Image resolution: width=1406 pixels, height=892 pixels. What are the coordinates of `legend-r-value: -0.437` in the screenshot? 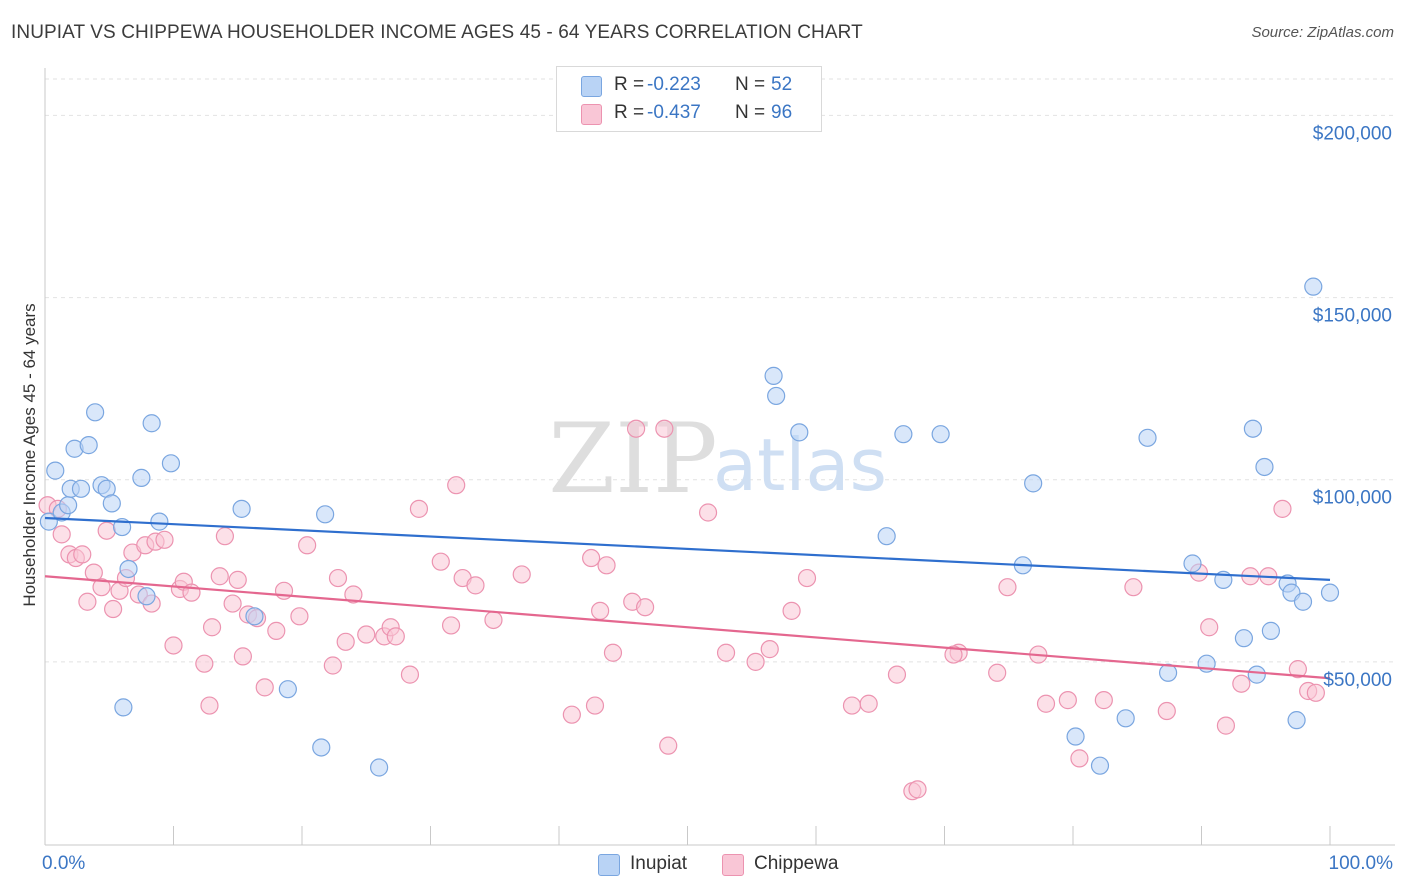 It's located at (674, 112).